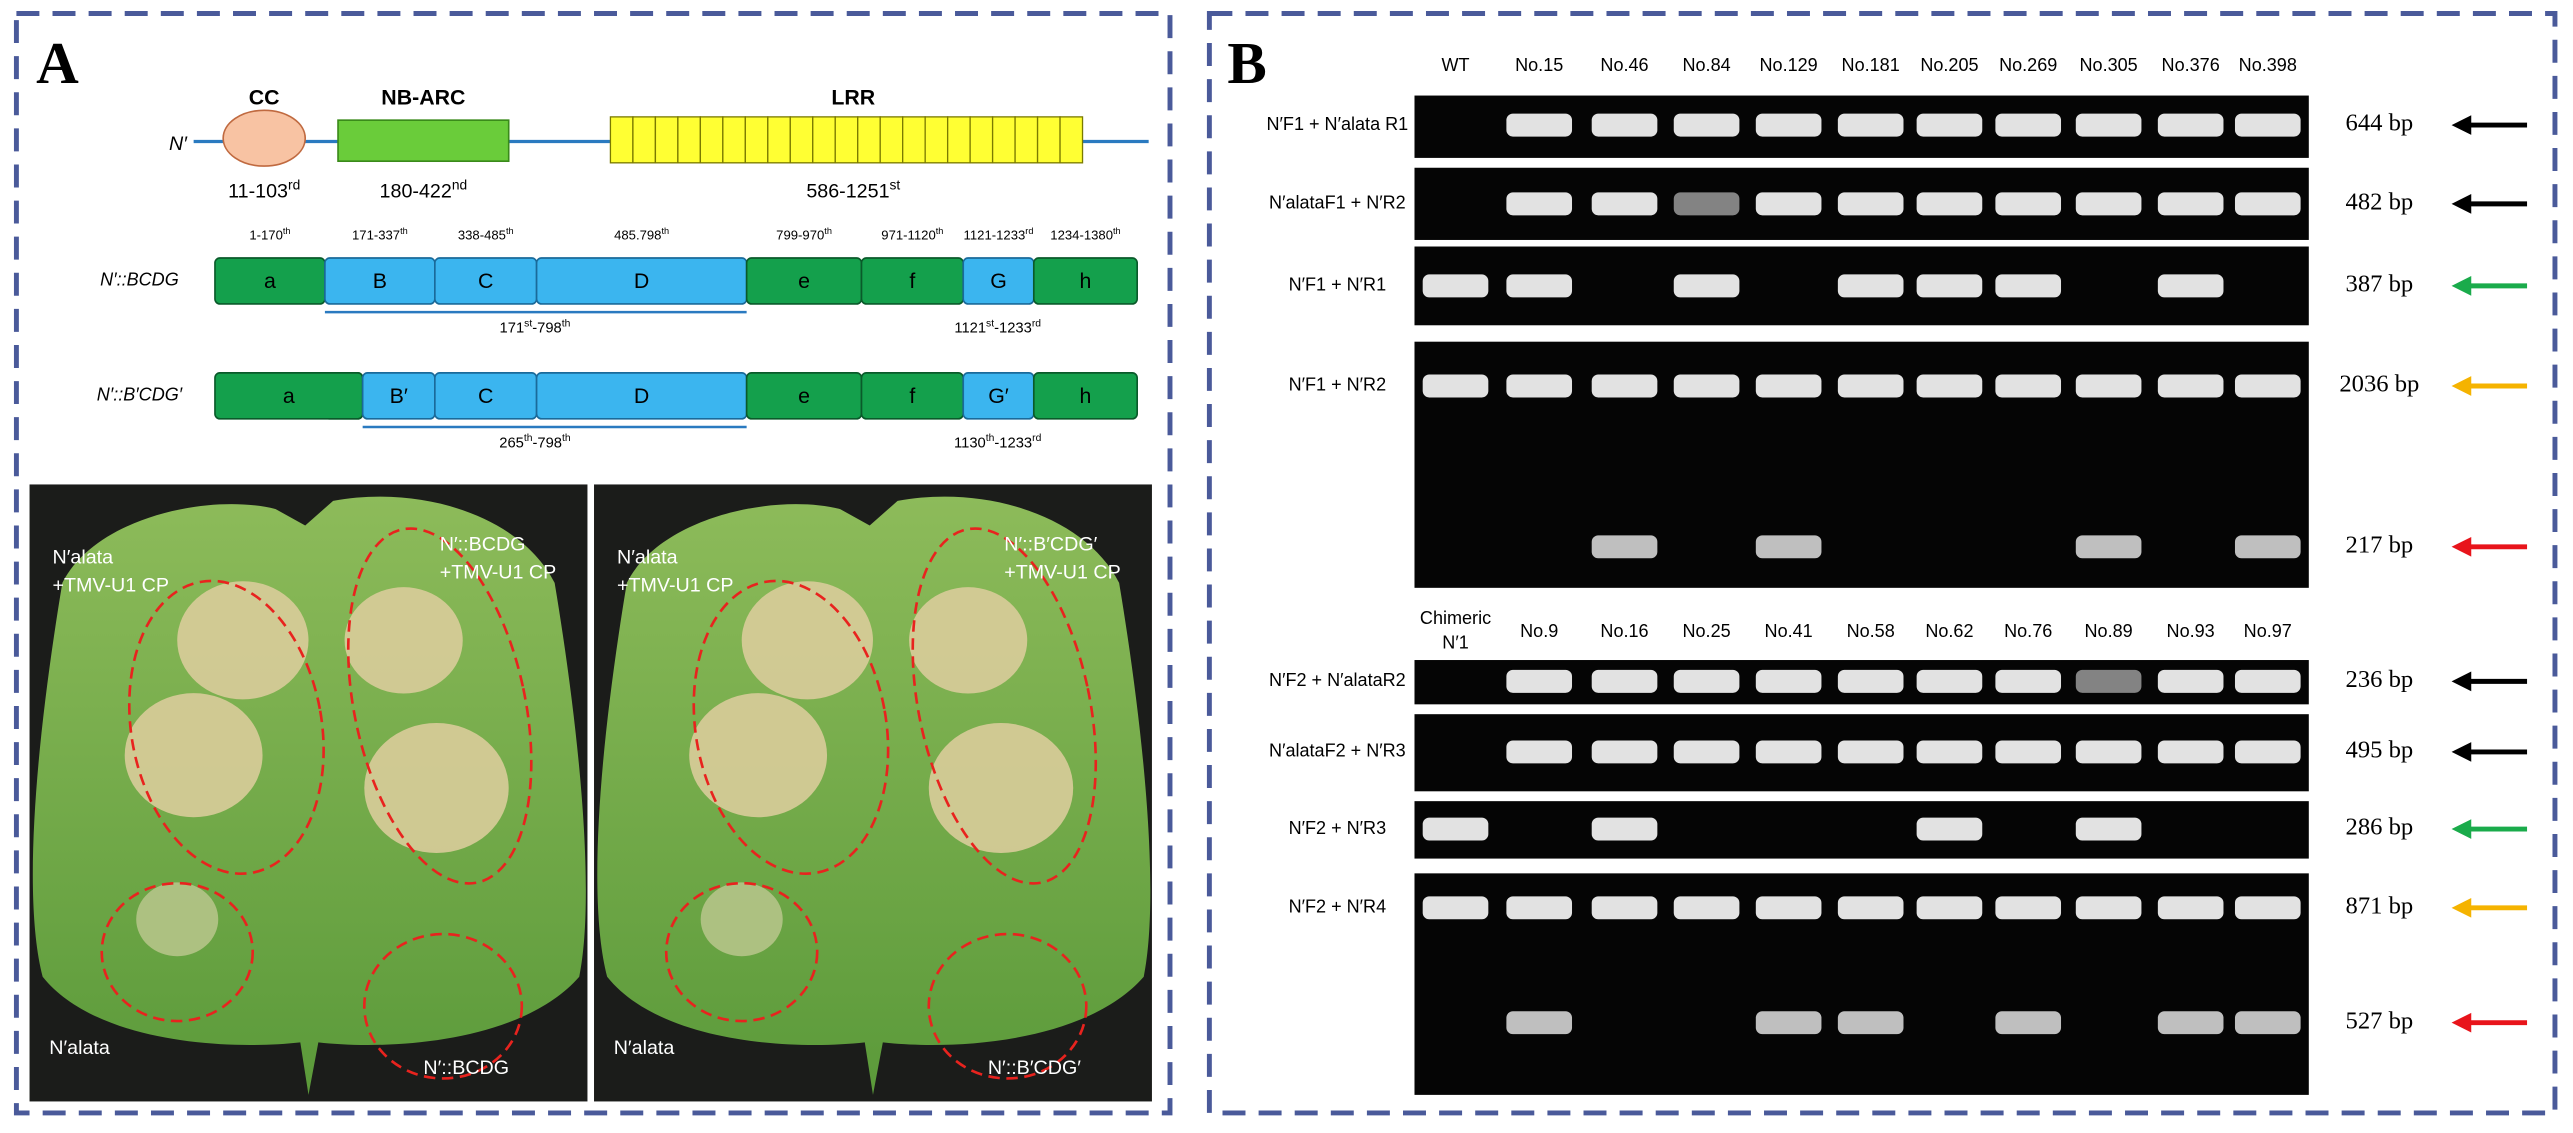  I want to click on lane-label: No.93, so click(2191, 631).